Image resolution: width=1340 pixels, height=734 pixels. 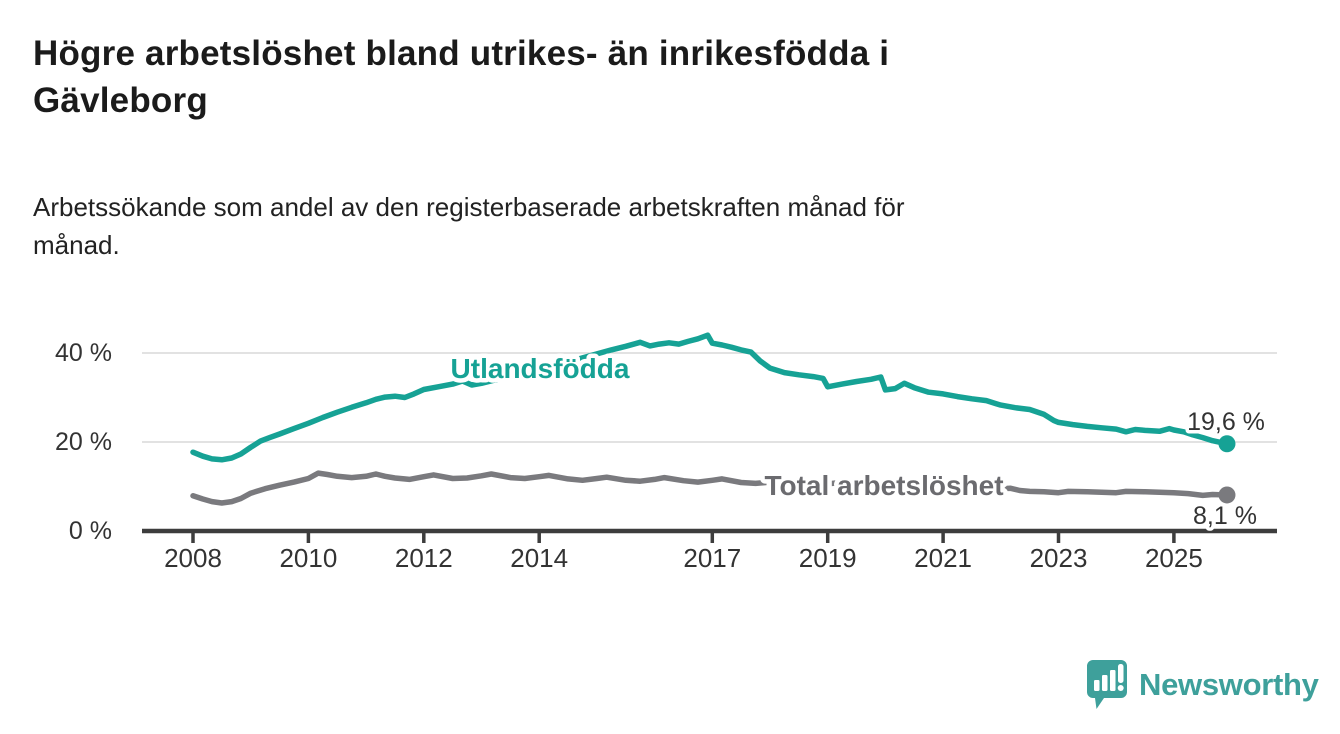 What do you see at coordinates (308, 558) in the screenshot?
I see `x-tick-label-2010: 2010` at bounding box center [308, 558].